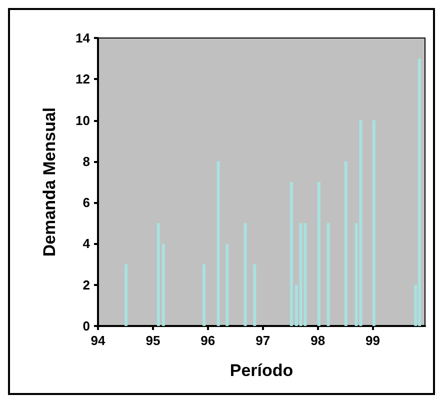 The image size is (443, 403). Describe the element at coordinates (153, 340) in the screenshot. I see `x-tick-label: 95` at that location.